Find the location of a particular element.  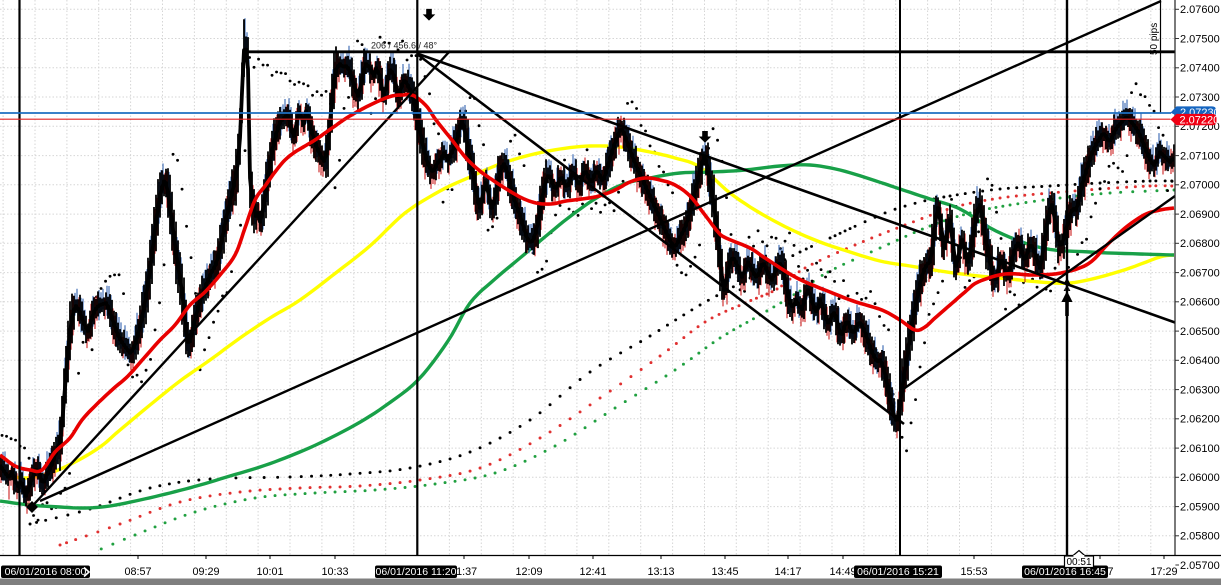

svg-text: 06/01/2016 15:21 is located at coordinates (898, 572).